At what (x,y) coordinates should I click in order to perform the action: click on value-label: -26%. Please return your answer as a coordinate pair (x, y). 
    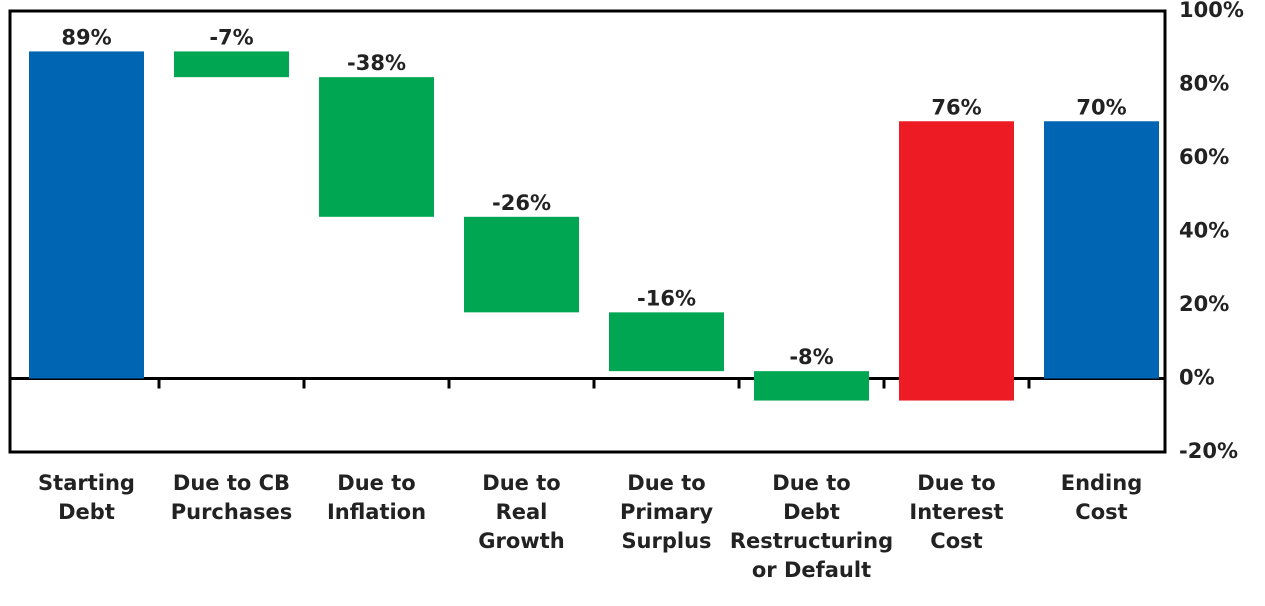
    Looking at the image, I should click on (521, 203).